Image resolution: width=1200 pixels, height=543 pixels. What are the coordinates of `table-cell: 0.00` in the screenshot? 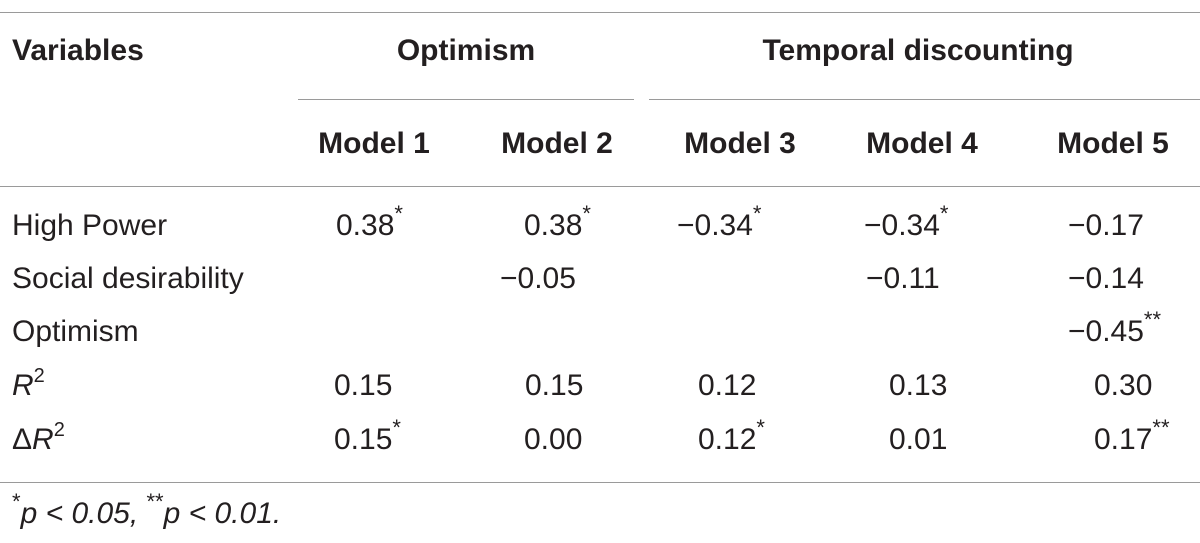 It's located at (553, 439).